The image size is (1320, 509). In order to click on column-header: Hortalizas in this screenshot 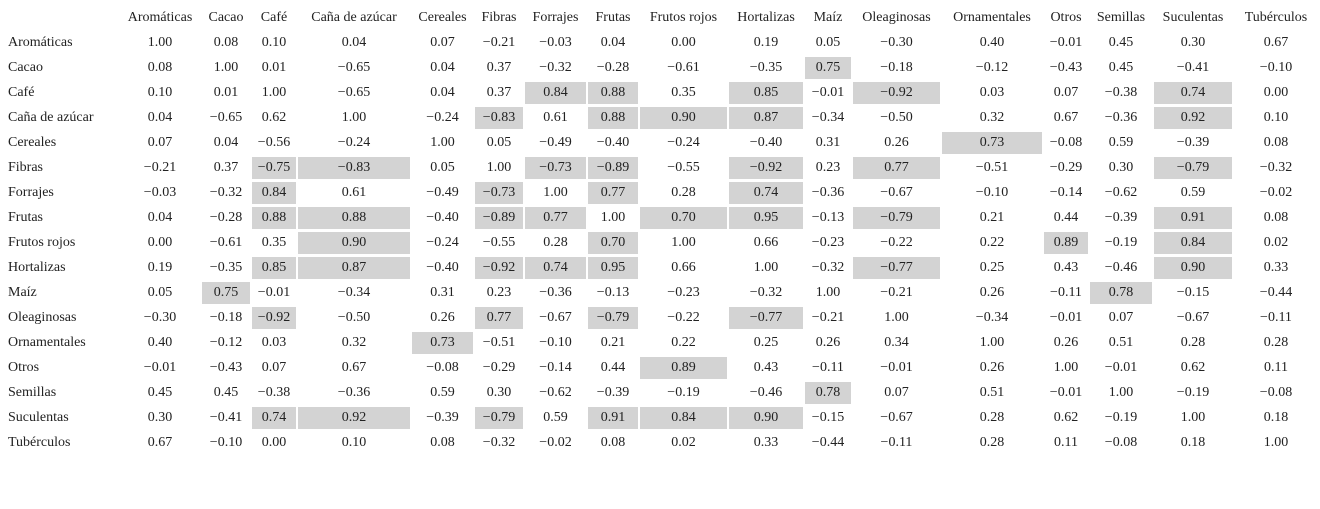, I will do `click(766, 17)`.